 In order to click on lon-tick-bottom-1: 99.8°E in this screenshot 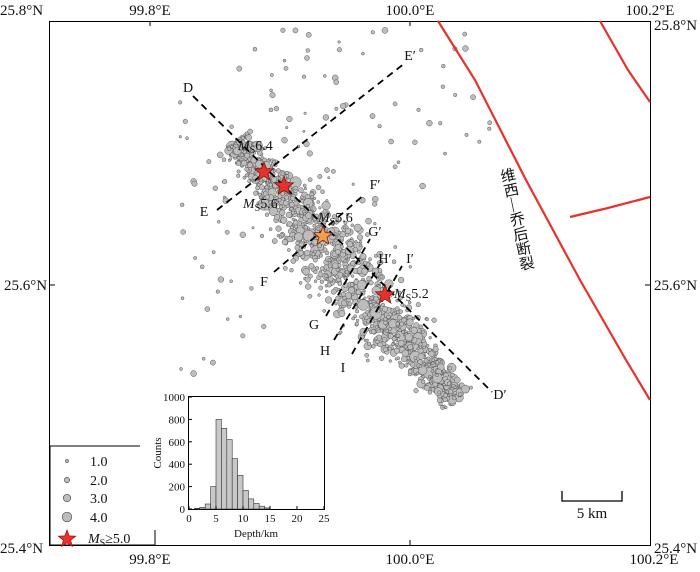, I will do `click(149, 560)`.